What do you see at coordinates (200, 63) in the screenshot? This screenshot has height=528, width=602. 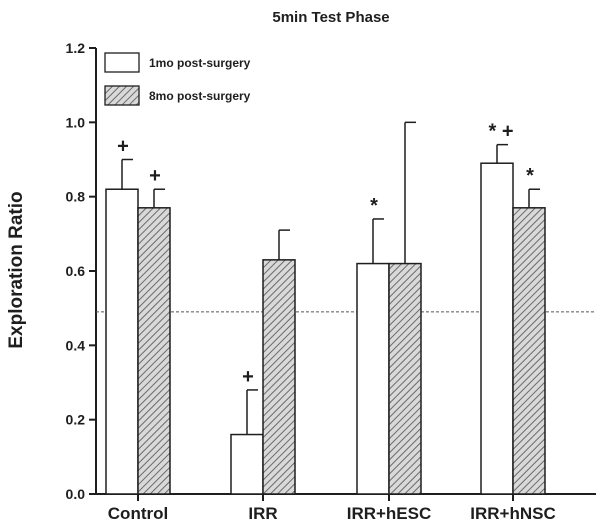 I see `legend-label: 1mo post-surgery` at bounding box center [200, 63].